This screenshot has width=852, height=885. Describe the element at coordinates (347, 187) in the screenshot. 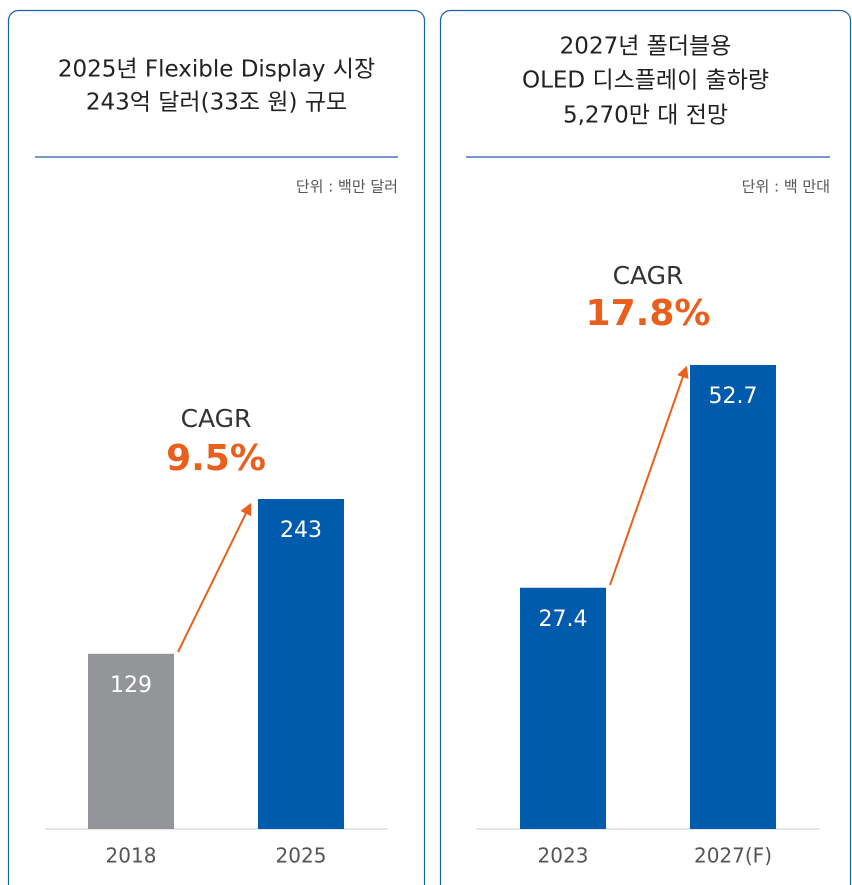

I see `unit-label: 단위 : 백만 달러` at that location.